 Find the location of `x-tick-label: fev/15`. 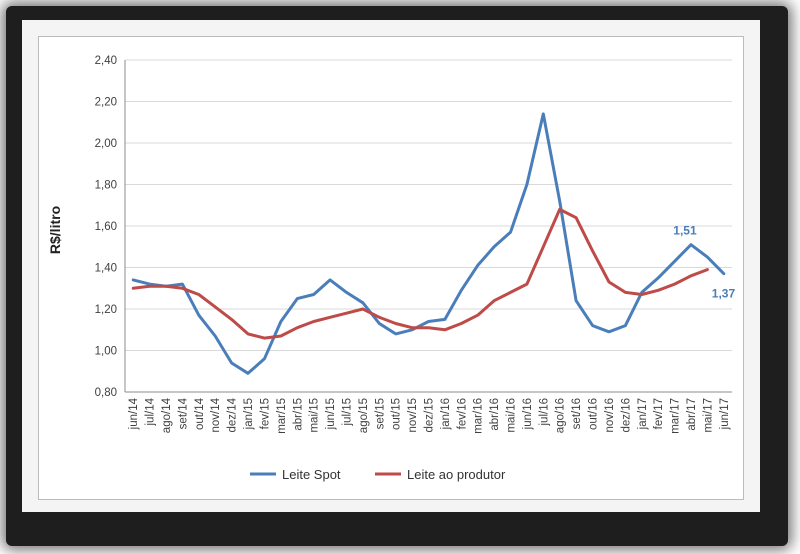

x-tick-label: fev/15 is located at coordinates (265, 413).